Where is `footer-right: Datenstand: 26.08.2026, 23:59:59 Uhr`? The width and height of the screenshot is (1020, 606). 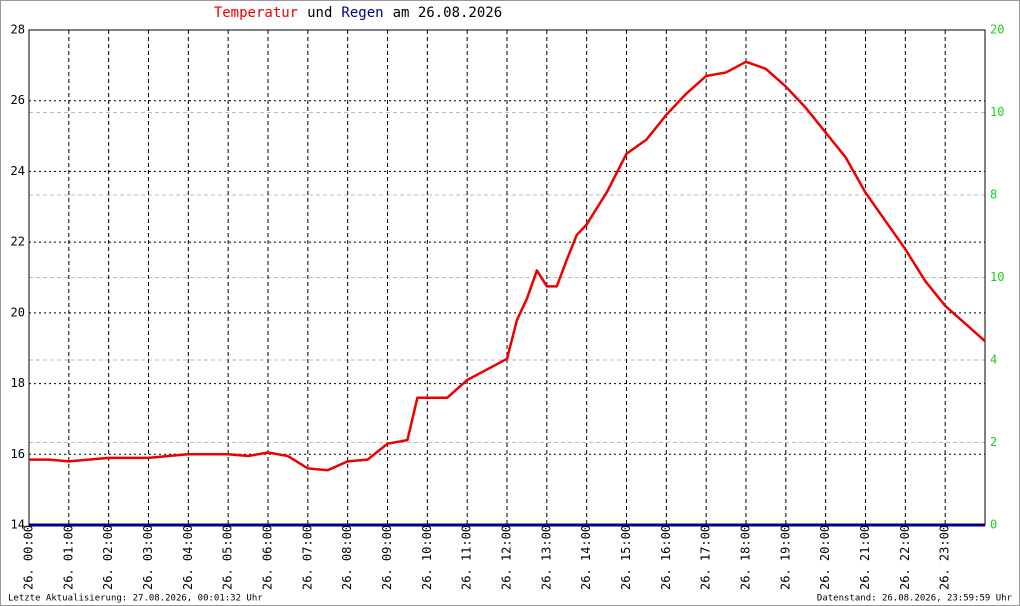 footer-right: Datenstand: 26.08.2026, 23:59:59 Uhr is located at coordinates (915, 599).